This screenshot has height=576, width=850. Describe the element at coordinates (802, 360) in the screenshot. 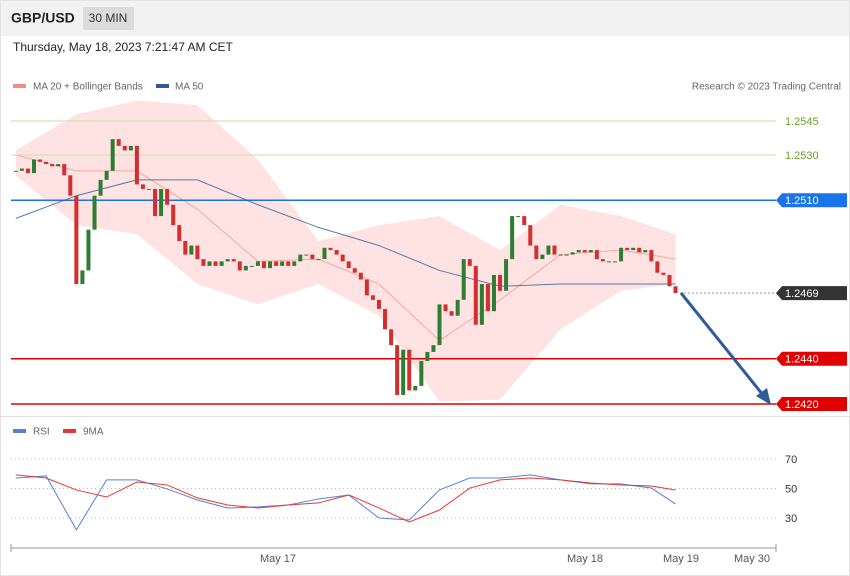

I see `level-label: 1.2440` at that location.